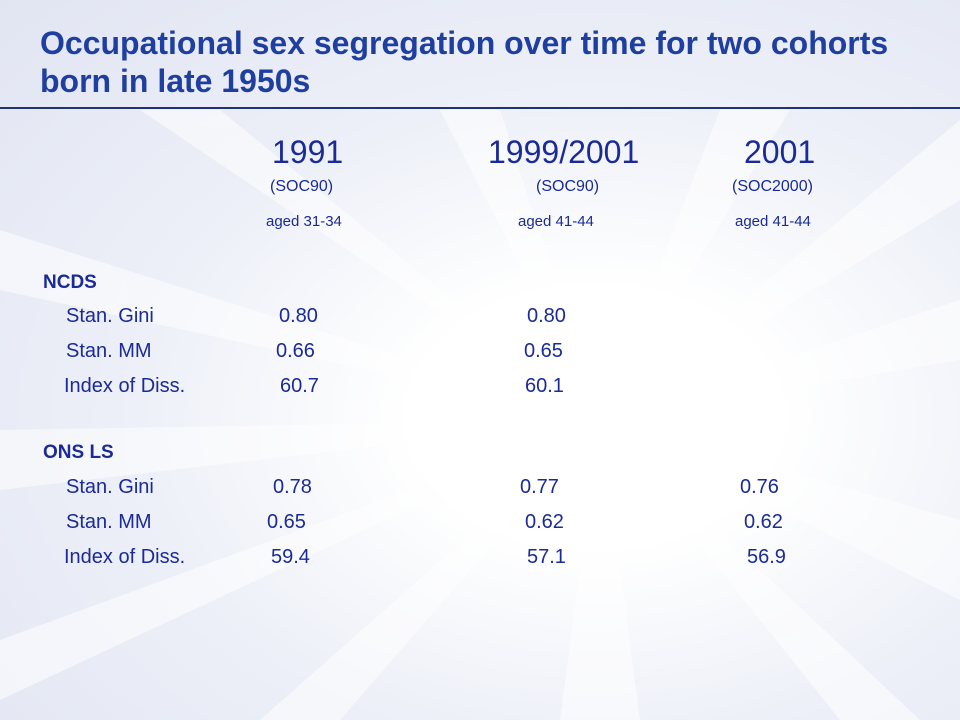 The image size is (960, 720). I want to click on table-cell: 56.9, so click(766, 557).